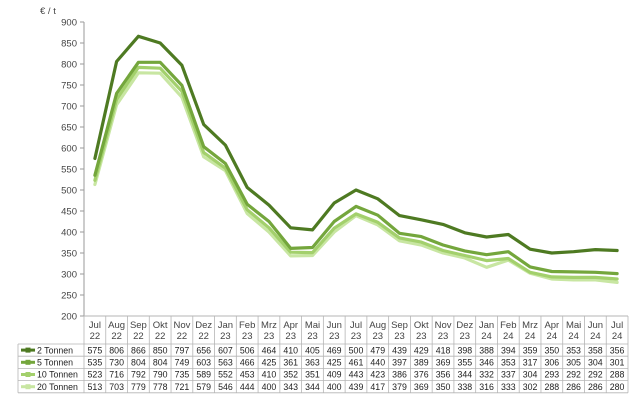 The image size is (636, 410). Describe the element at coordinates (312, 375) in the screenshot. I see `table-cell-value: 351` at that location.